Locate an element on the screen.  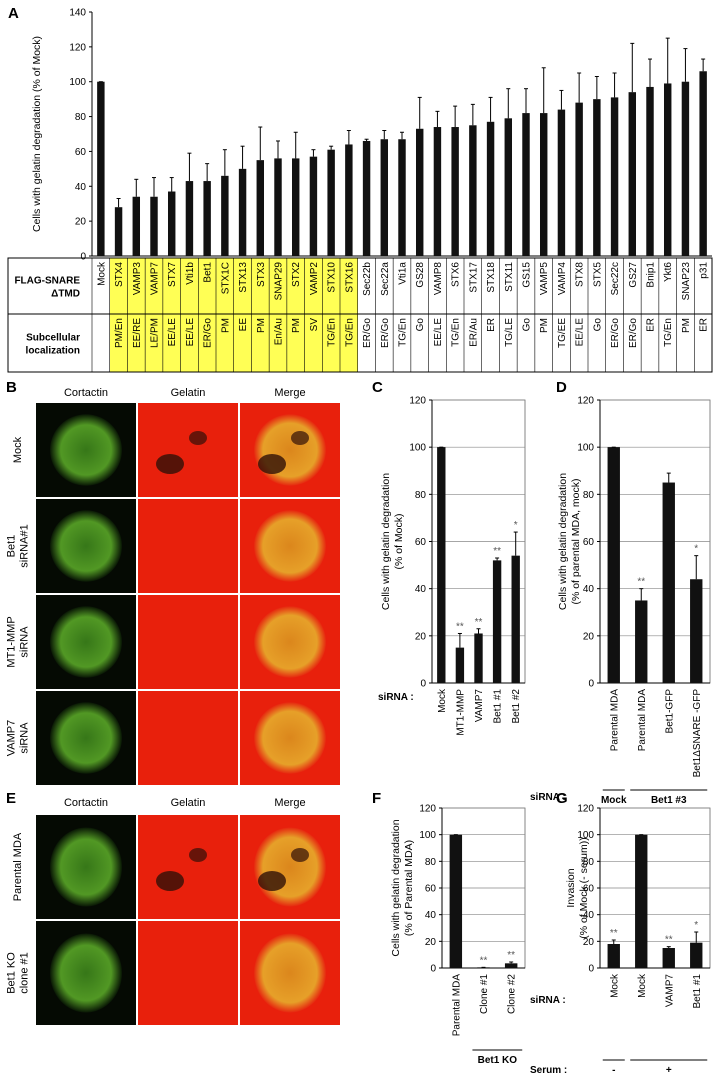
panel-label: F is located at coordinates (376, 798).